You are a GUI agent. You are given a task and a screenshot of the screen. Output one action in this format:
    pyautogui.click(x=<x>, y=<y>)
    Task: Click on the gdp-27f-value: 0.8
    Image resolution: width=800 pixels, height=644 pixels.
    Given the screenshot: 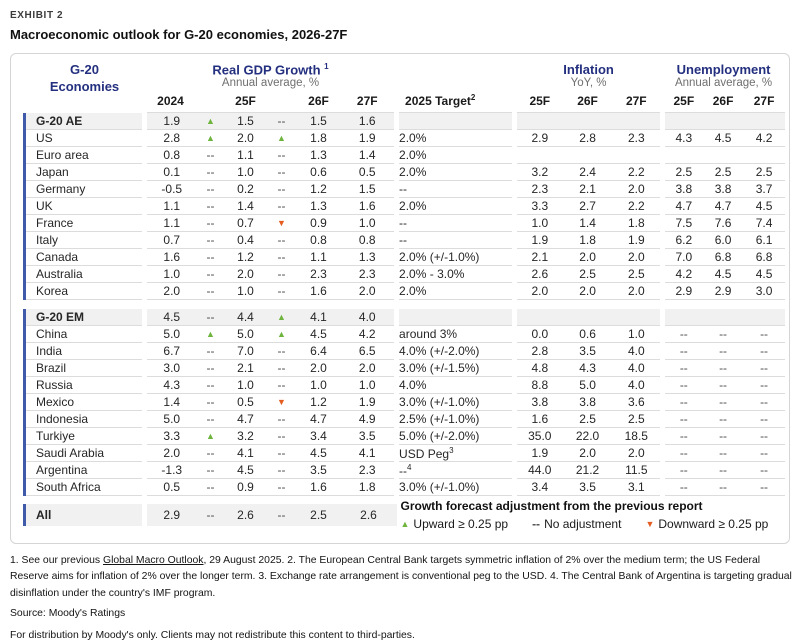 What is the action you would take?
    pyautogui.click(x=368, y=240)
    